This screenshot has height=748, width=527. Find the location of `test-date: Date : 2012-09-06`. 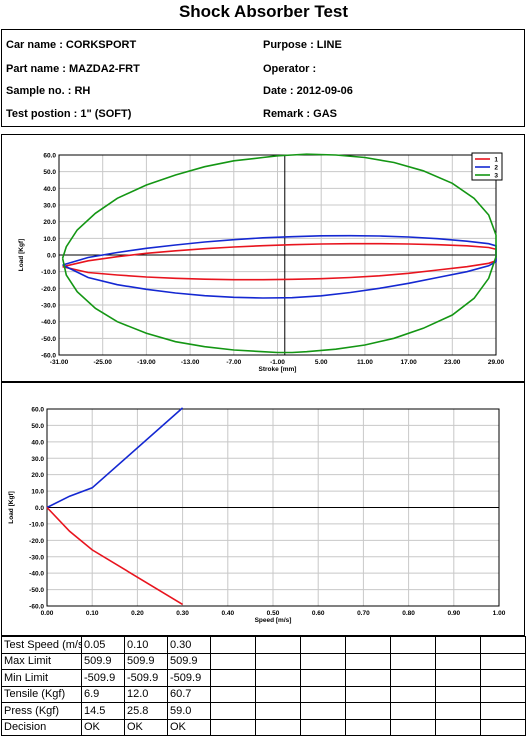

test-date: Date : 2012-09-06 is located at coordinates (308, 91).